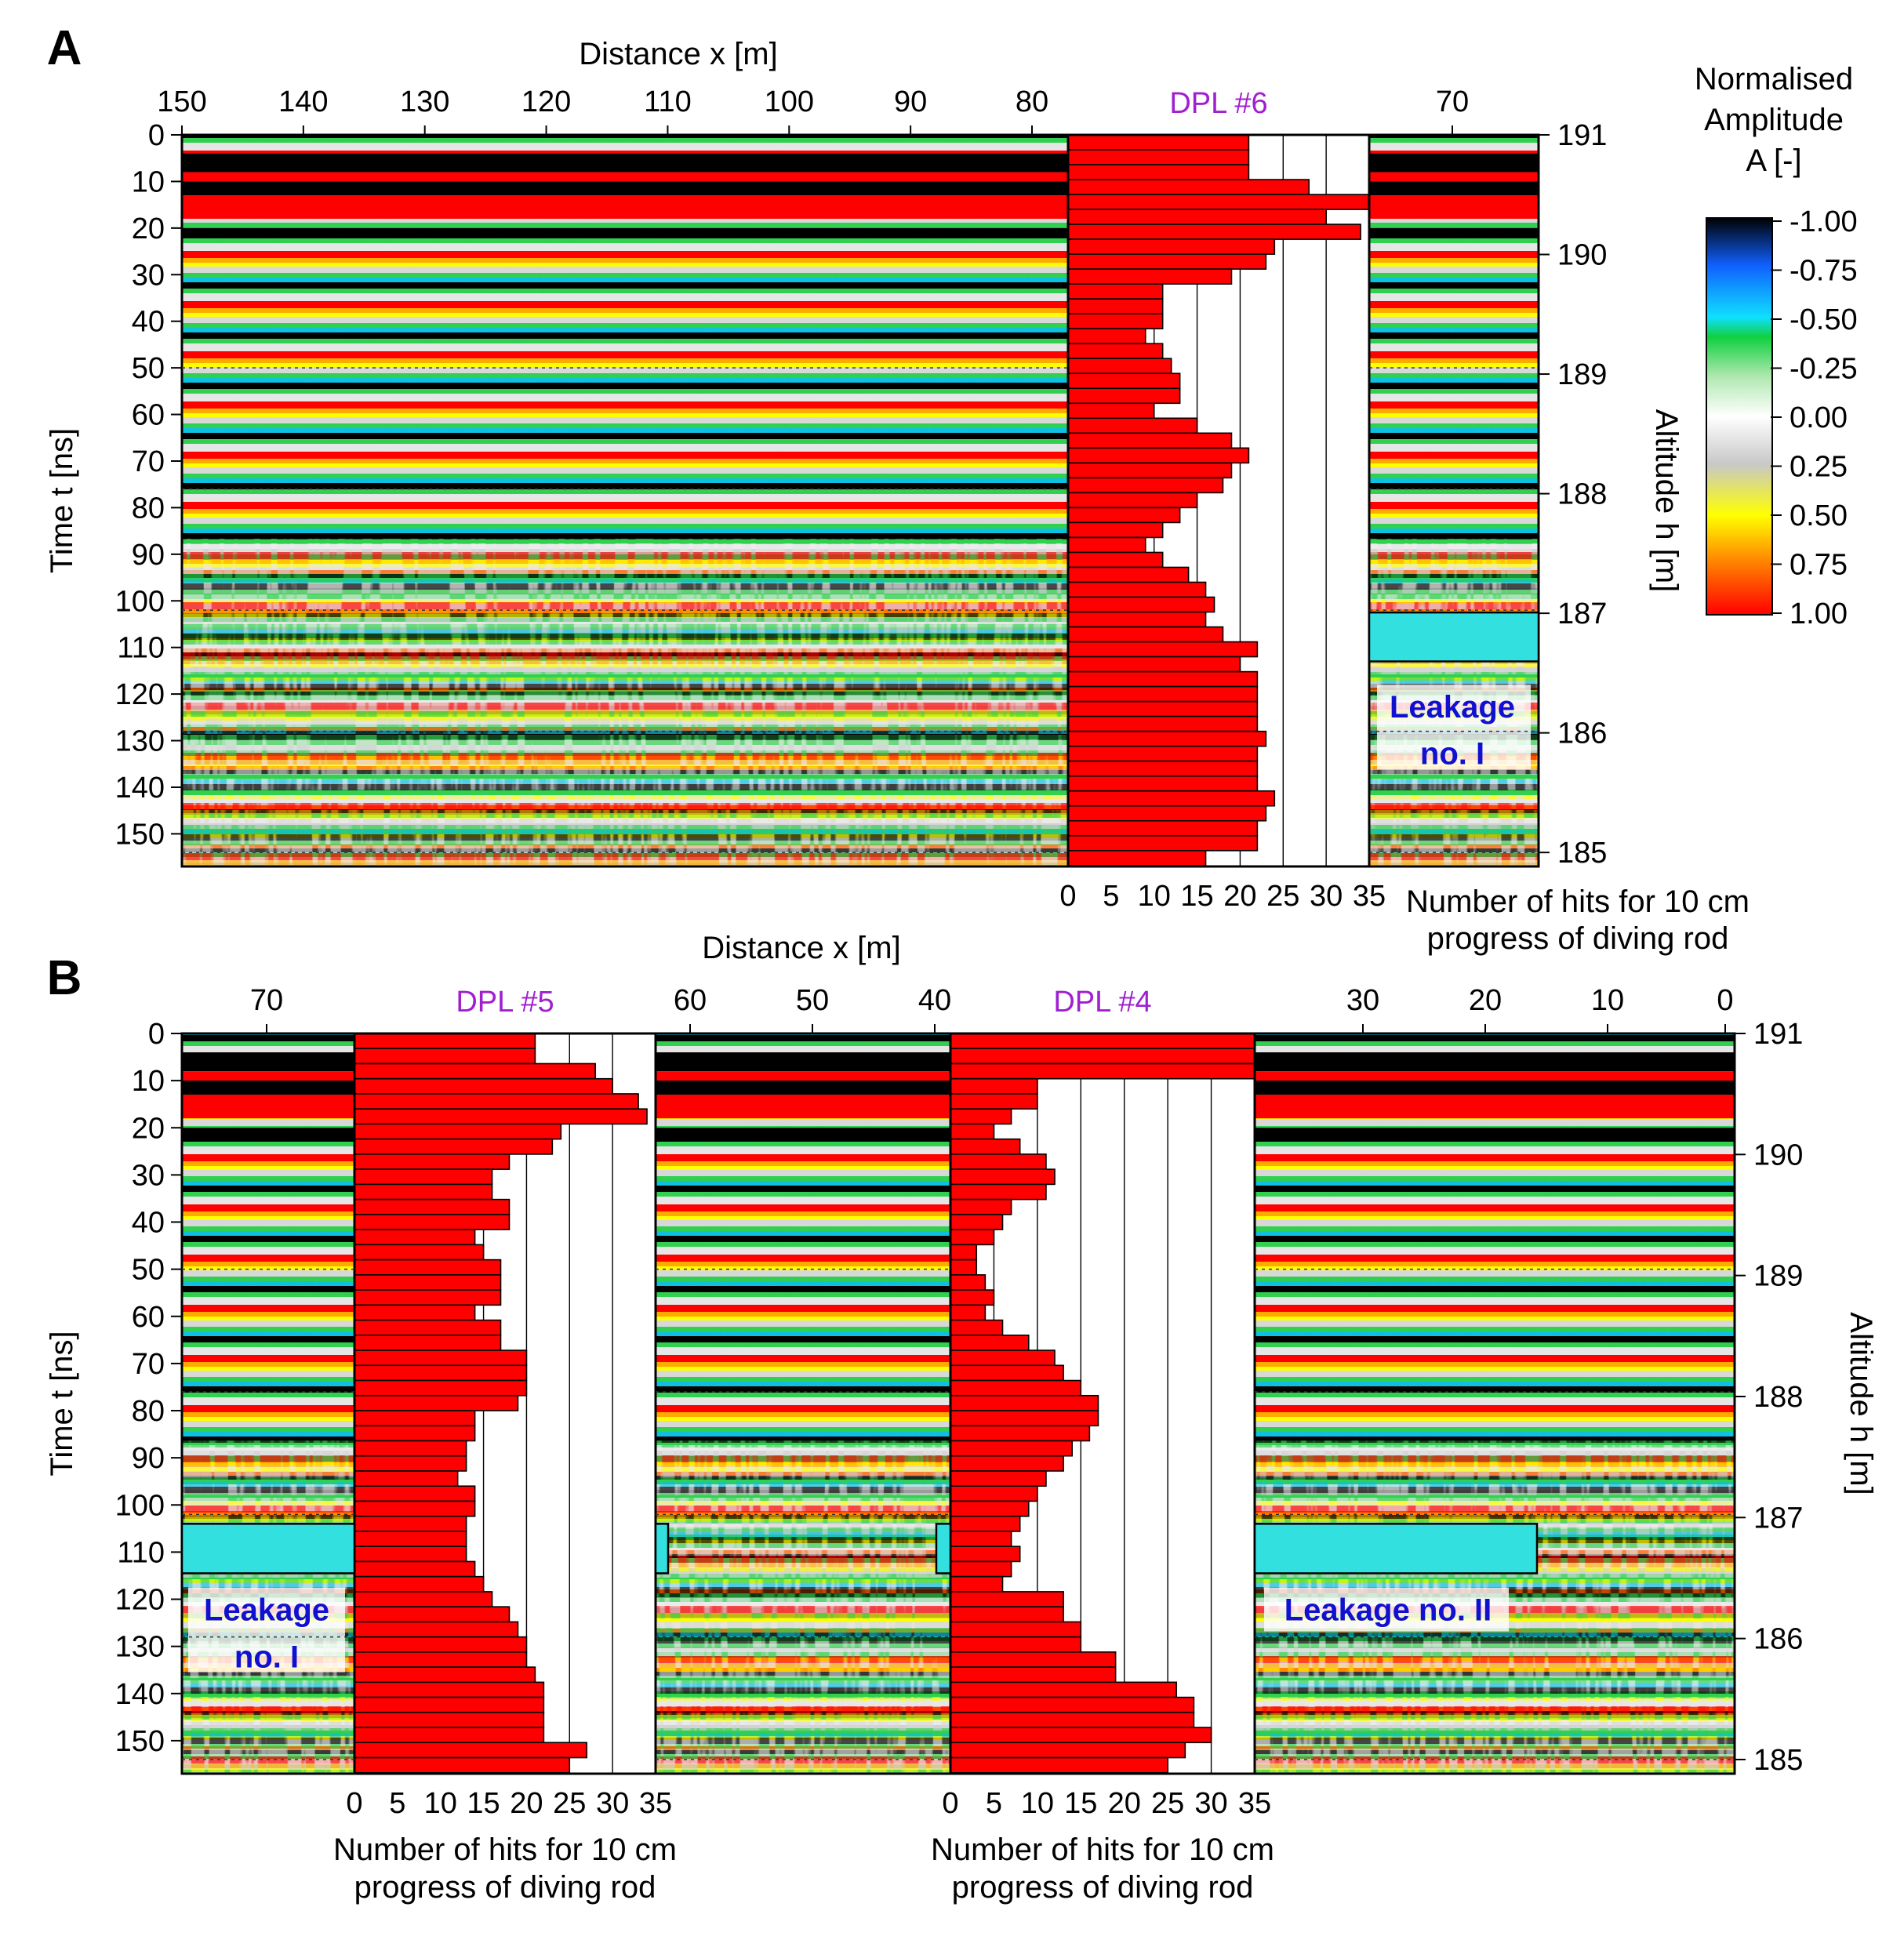 The height and width of the screenshot is (1936, 1904). I want to click on dpl4-xlabel-line1: Number of hits for 10 cm, so click(1102, 1849).